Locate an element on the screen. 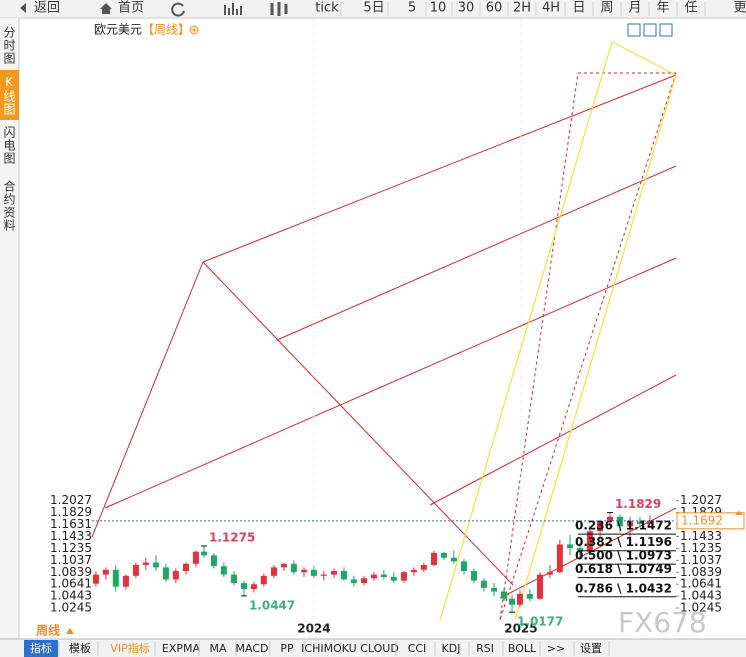 Image resolution: width=746 pixels, height=657 pixels. side-tab: 闪电图 is located at coordinates (9, 145).